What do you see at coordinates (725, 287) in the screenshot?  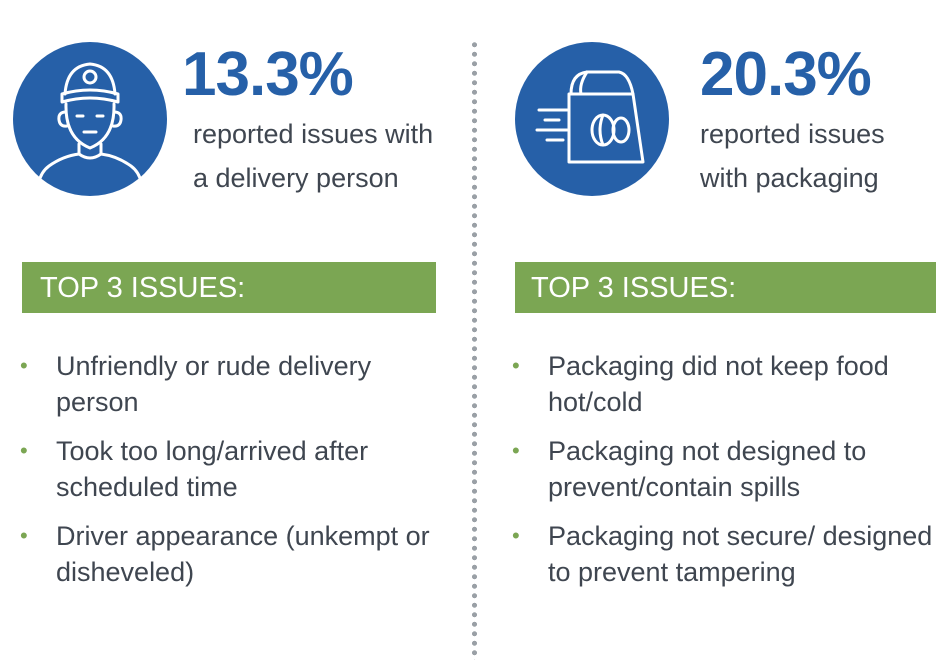 I see `packaging-issues-banner: TOP 3 ISSUES:` at bounding box center [725, 287].